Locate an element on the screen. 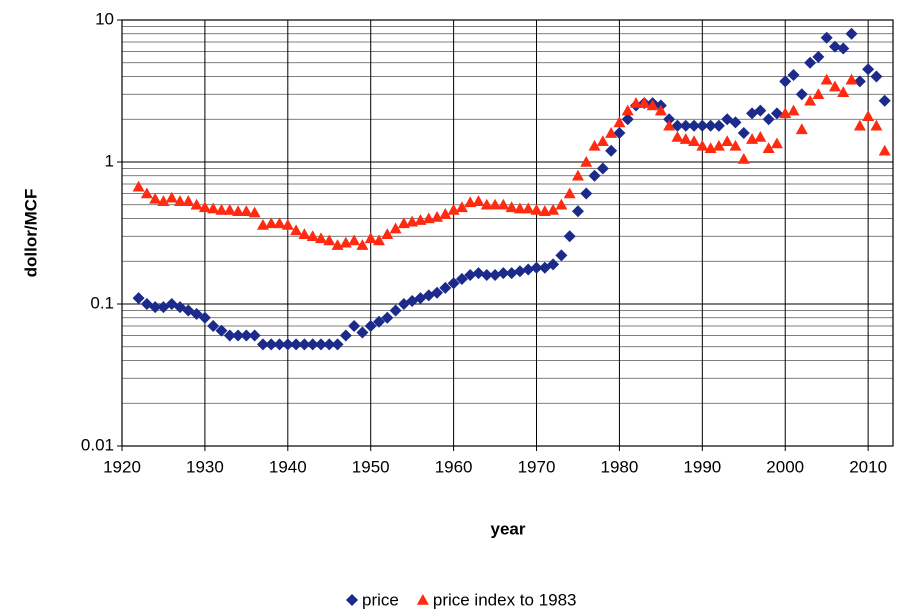  y-axis-title: dollor/MCF is located at coordinates (30, 233).